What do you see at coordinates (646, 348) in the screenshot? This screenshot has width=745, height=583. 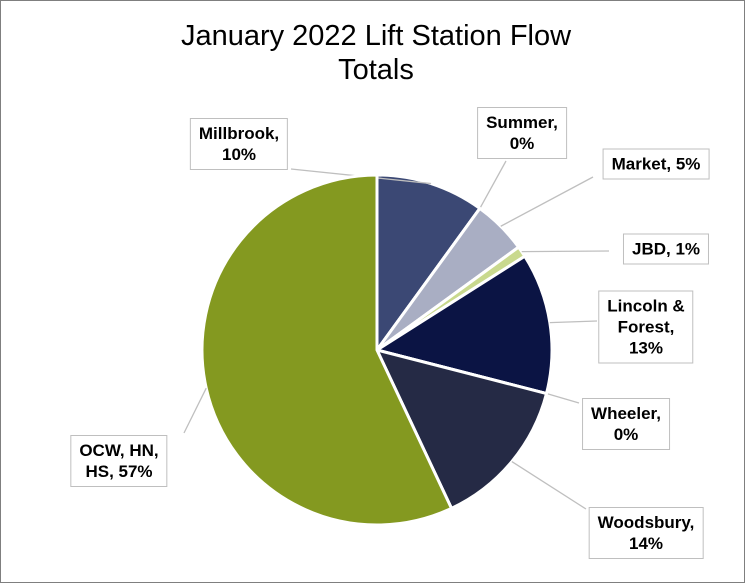 I see `data-label-line: 13%` at bounding box center [646, 348].